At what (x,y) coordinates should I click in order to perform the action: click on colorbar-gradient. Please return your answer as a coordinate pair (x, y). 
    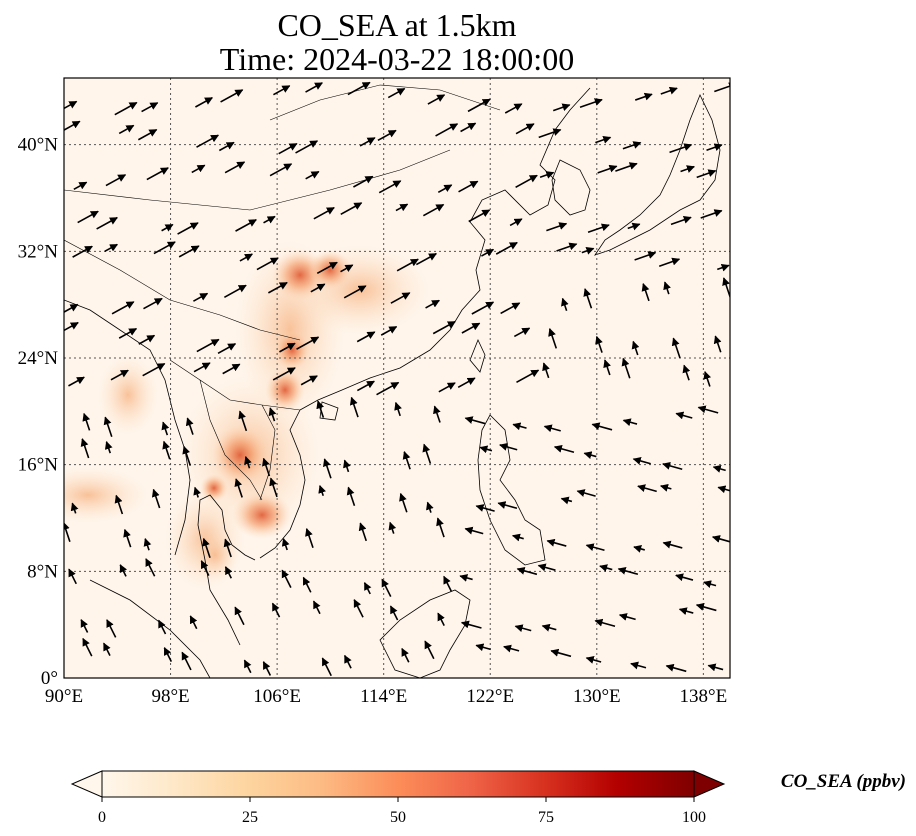
    Looking at the image, I should click on (398, 784).